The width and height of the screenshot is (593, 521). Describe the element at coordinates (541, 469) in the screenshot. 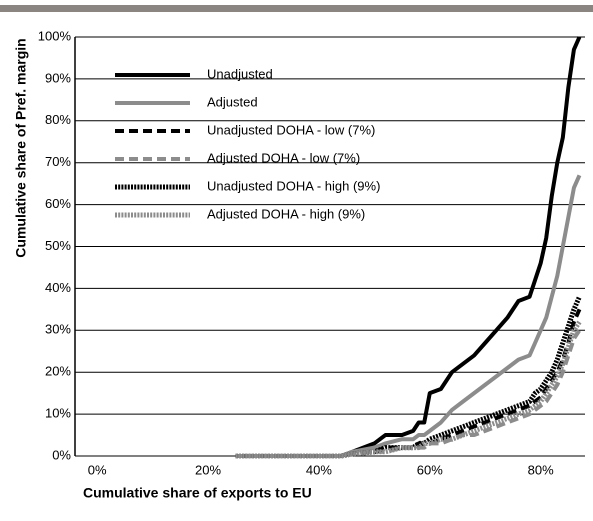

I see `x-tick-label: 80%` at that location.